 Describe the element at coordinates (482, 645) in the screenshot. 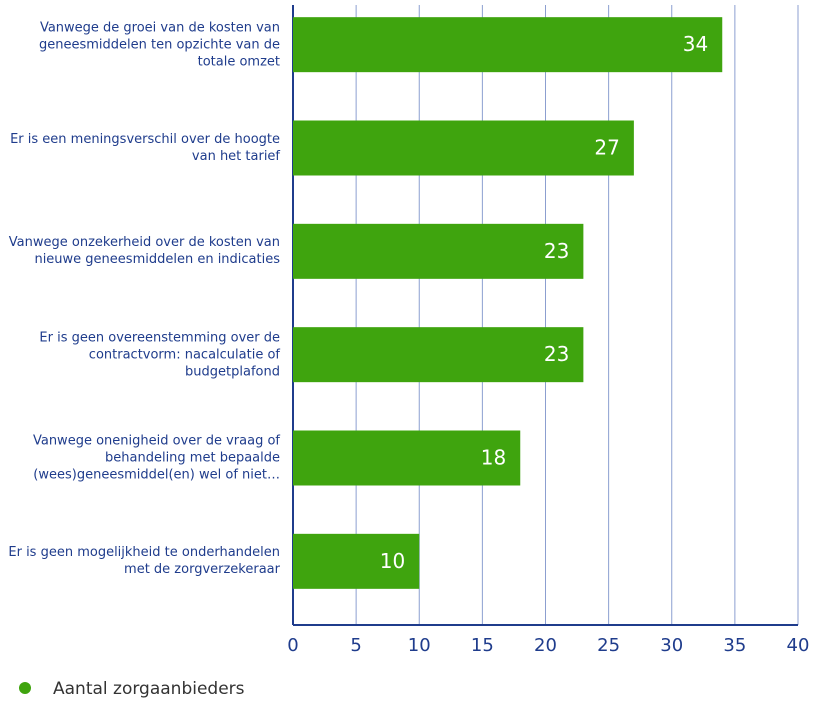

I see `x-tick-label: 15` at that location.